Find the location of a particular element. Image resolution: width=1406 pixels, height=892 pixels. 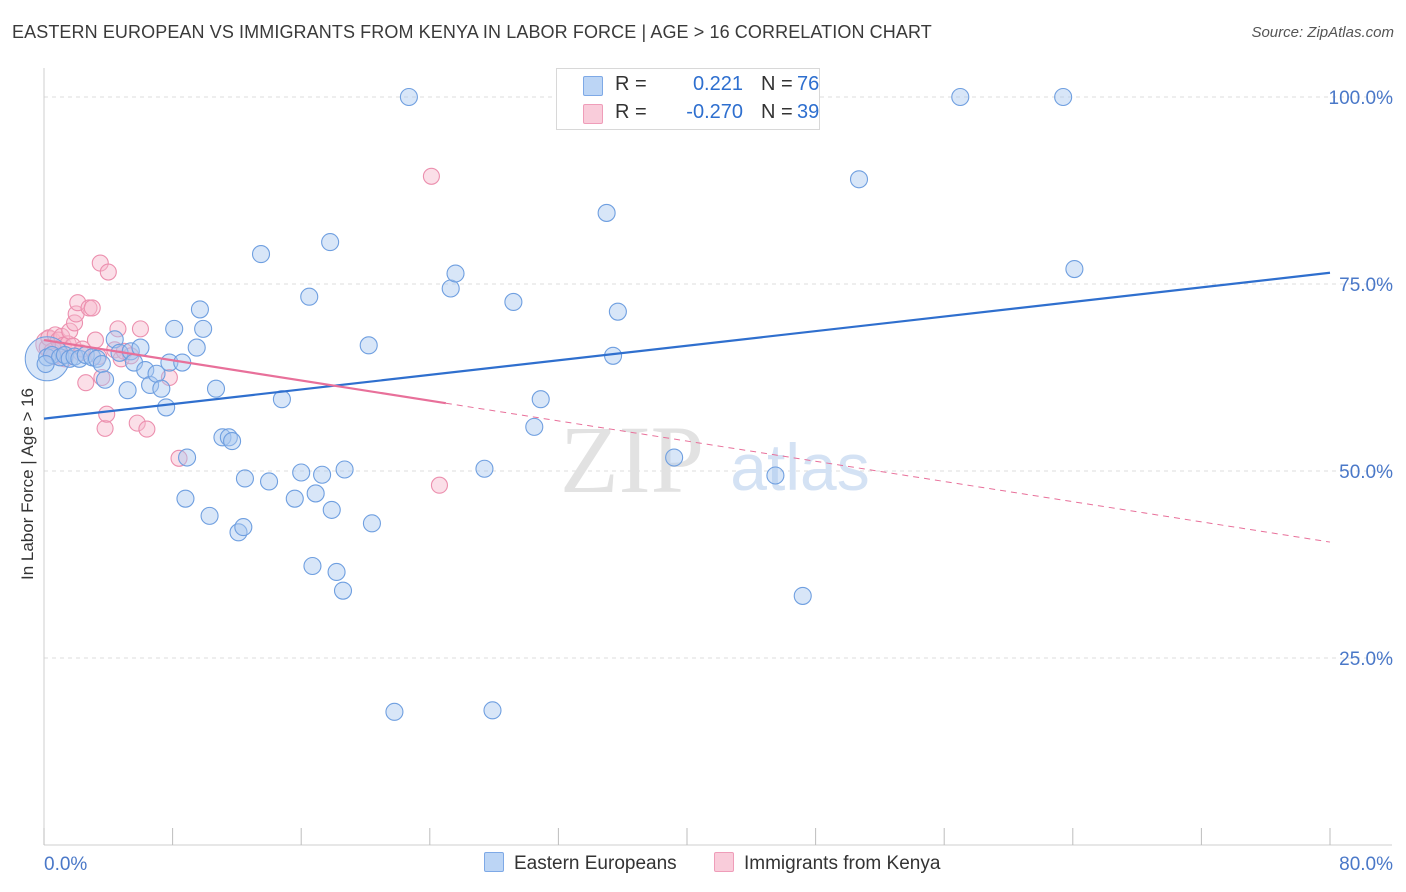

legend-swatch-pink is located at coordinates (593, 114).